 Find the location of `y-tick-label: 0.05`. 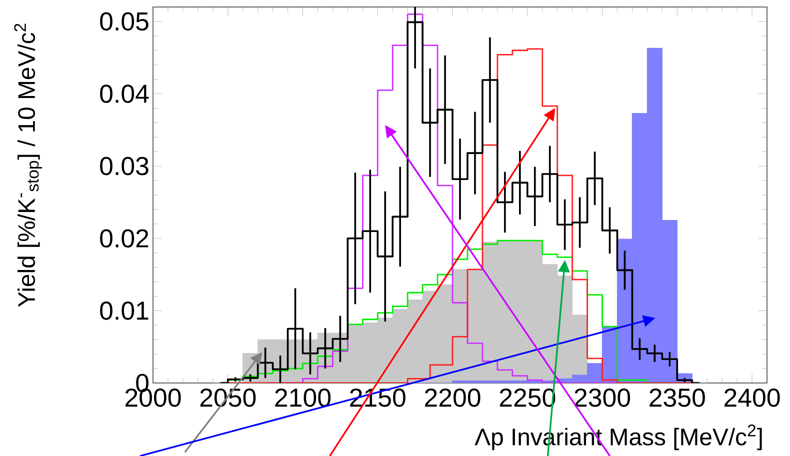

y-tick-label: 0.05 is located at coordinates (124, 21).